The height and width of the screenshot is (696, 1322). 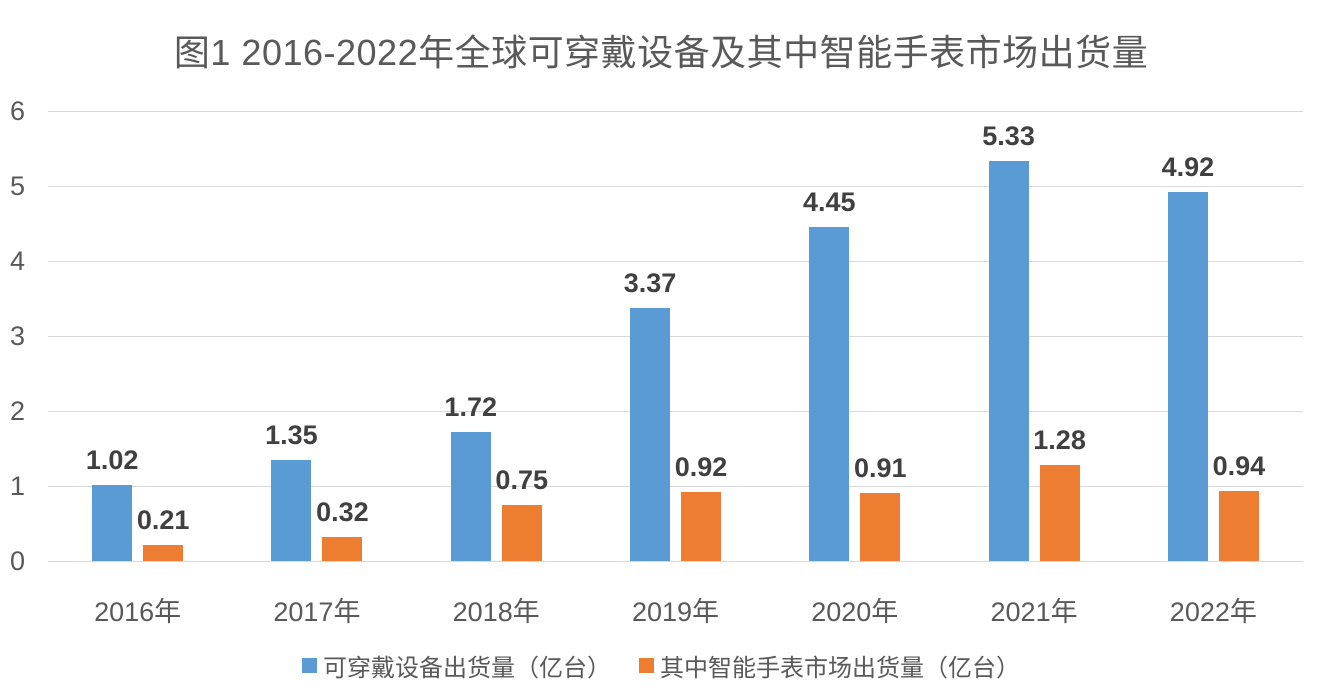 What do you see at coordinates (470, 407) in the screenshot?
I see `bar-value-label-wearables-2018年: 1.72` at bounding box center [470, 407].